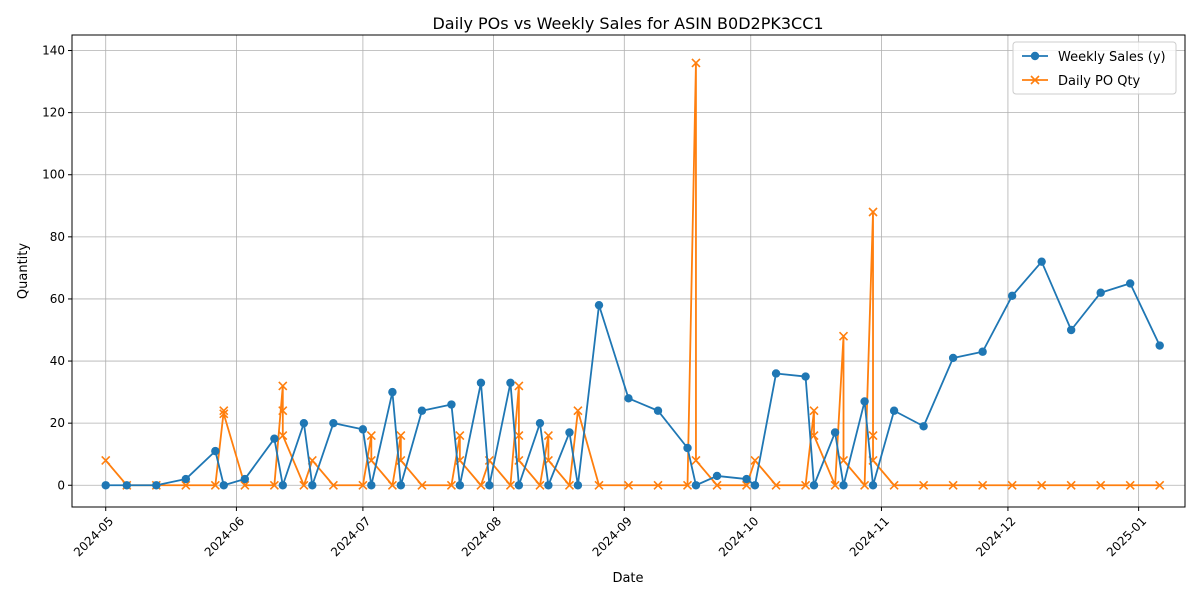 The height and width of the screenshot is (600, 1200). What do you see at coordinates (53, 113) in the screenshot?
I see `y-tick-label: 120` at bounding box center [53, 113].